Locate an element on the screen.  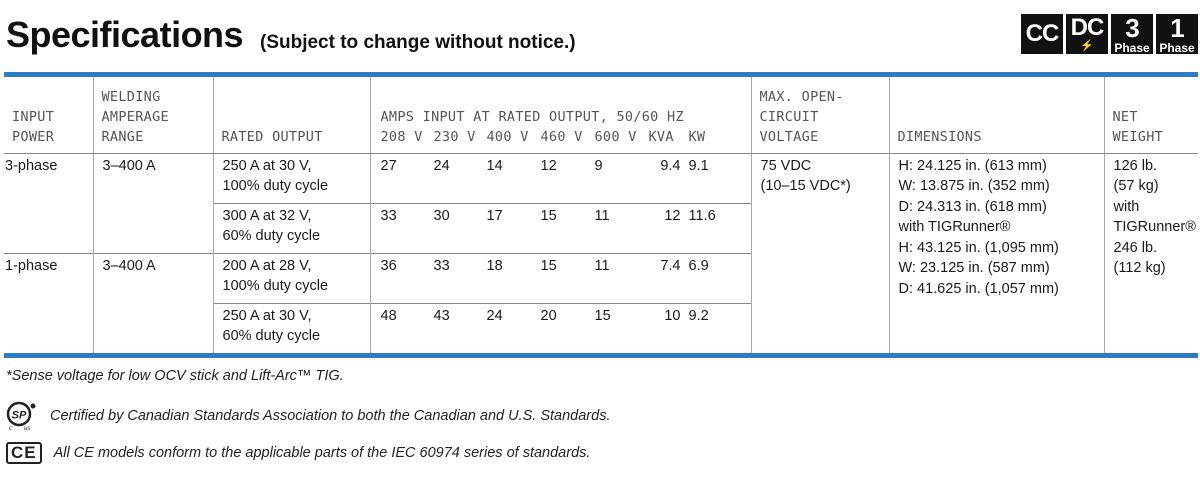
subheader-460v: 460 V is located at coordinates (561, 136).